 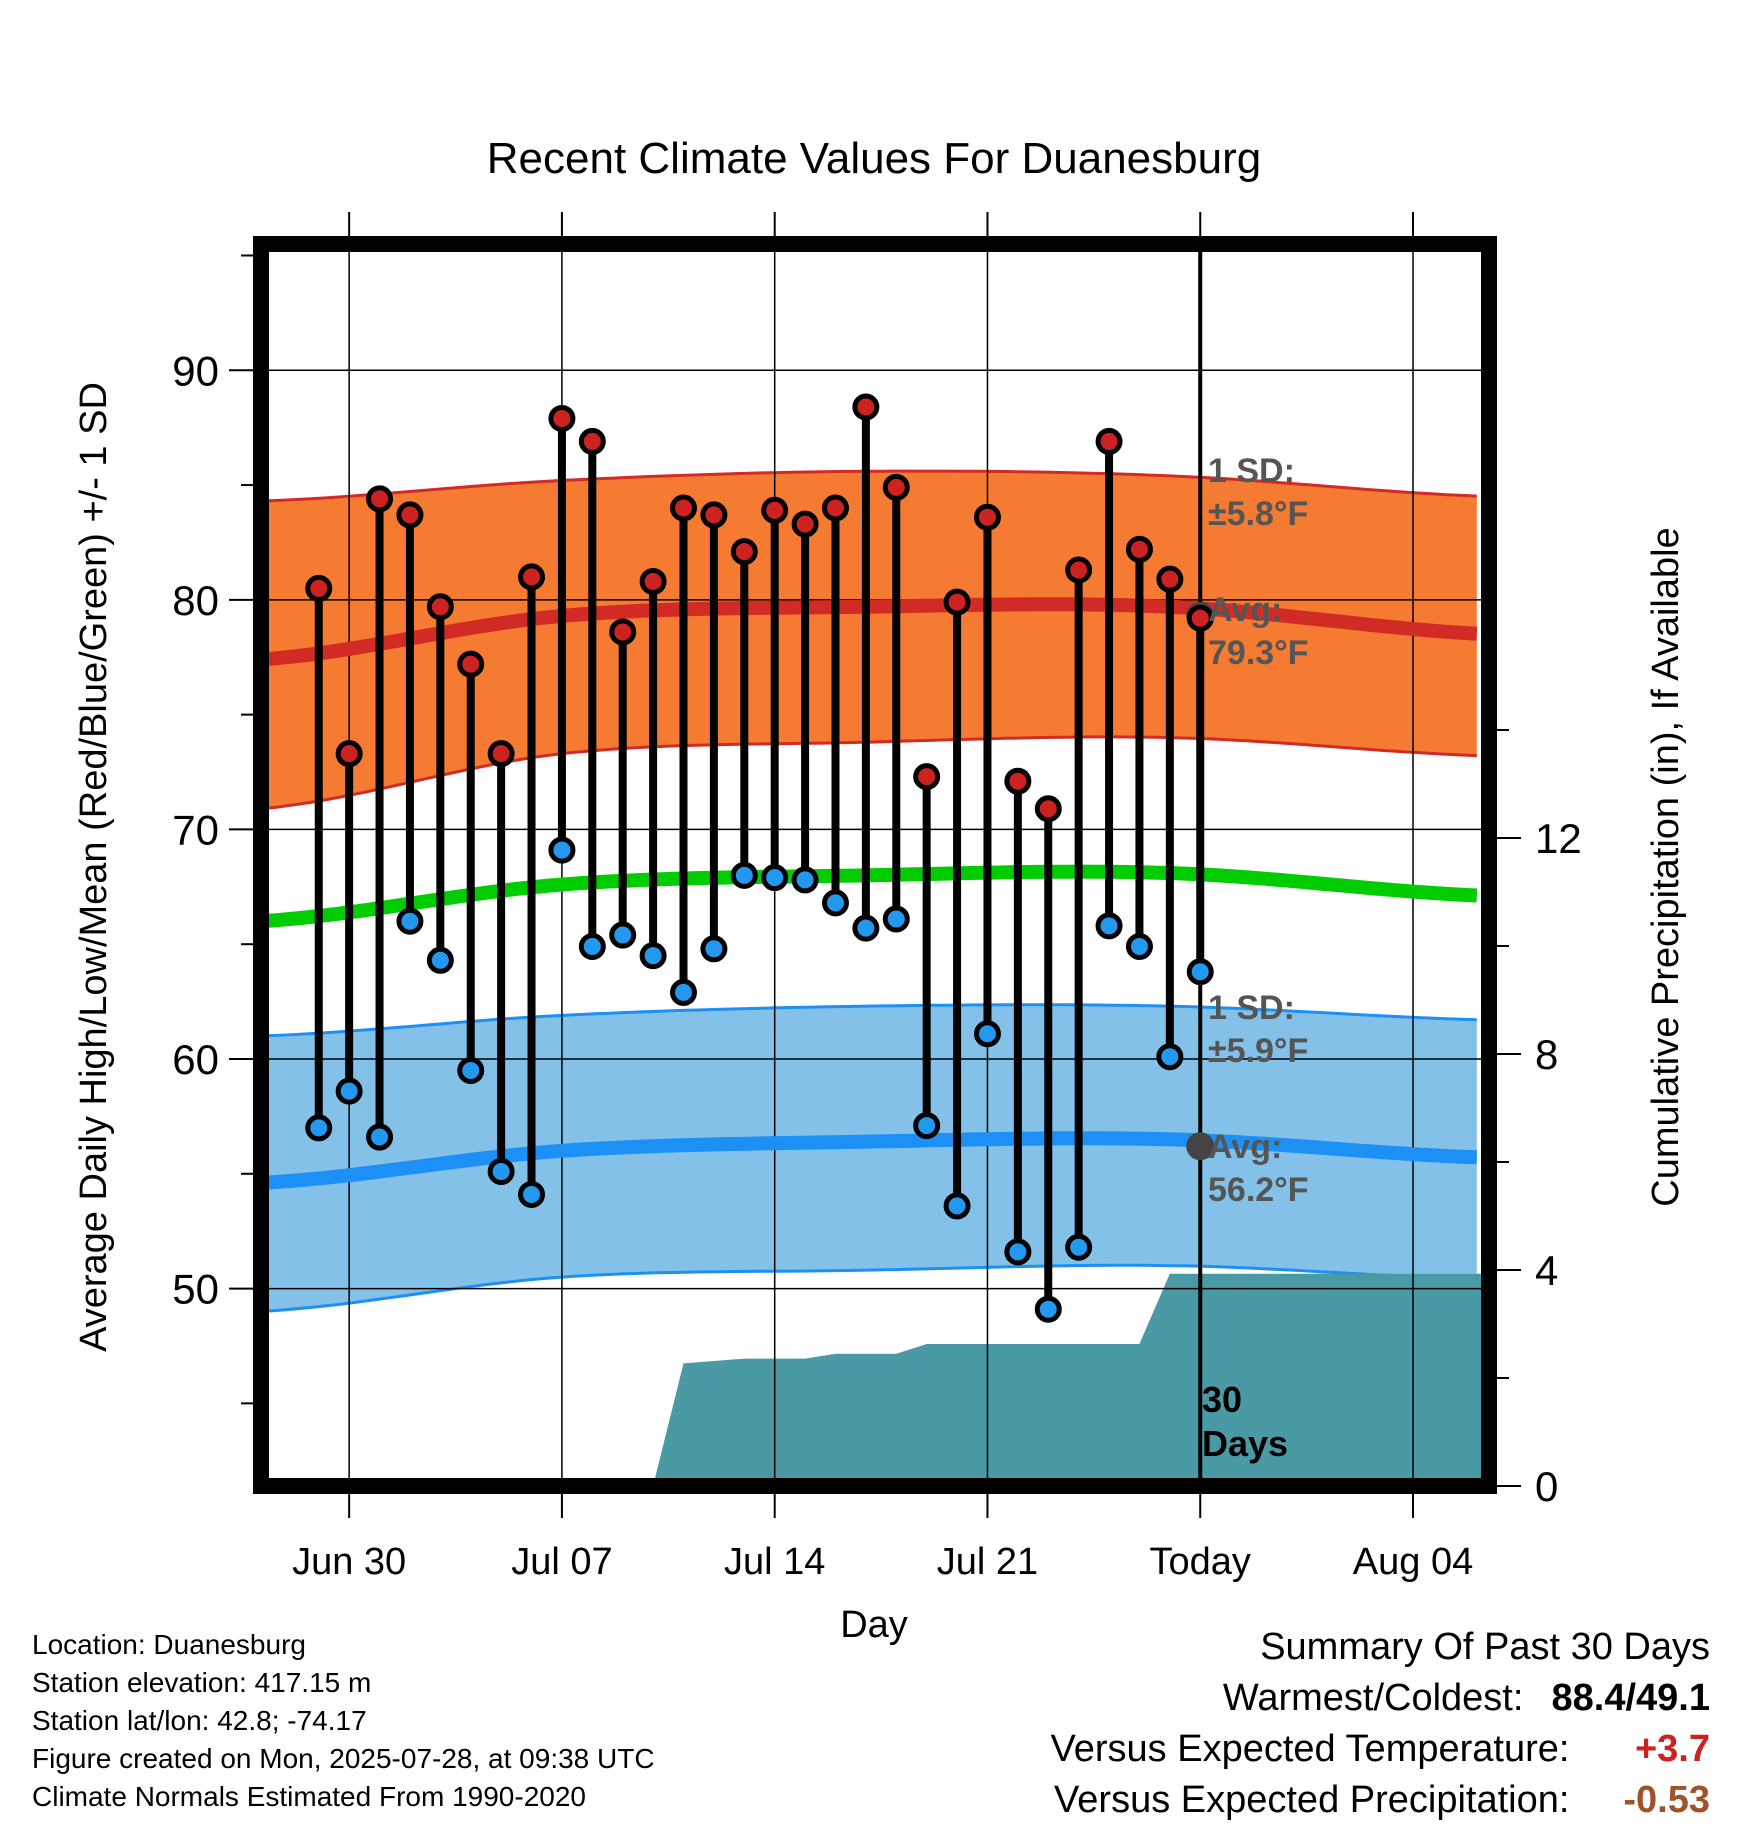 What do you see at coordinates (872, 1020) in the screenshot?
I see `low-sd-band-upper-edge` at bounding box center [872, 1020].